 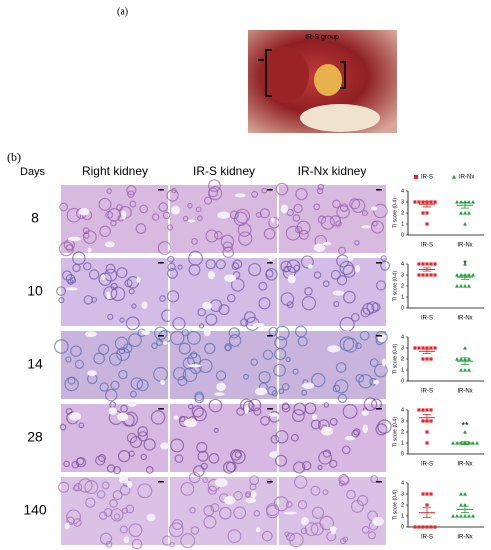 I want to click on panel-label: (b), so click(x=14, y=157).